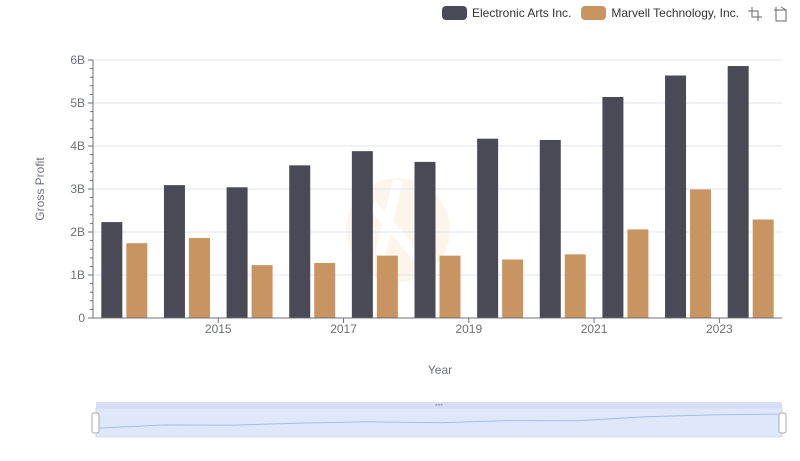  I want to click on slider-top-bar, so click(439, 405).